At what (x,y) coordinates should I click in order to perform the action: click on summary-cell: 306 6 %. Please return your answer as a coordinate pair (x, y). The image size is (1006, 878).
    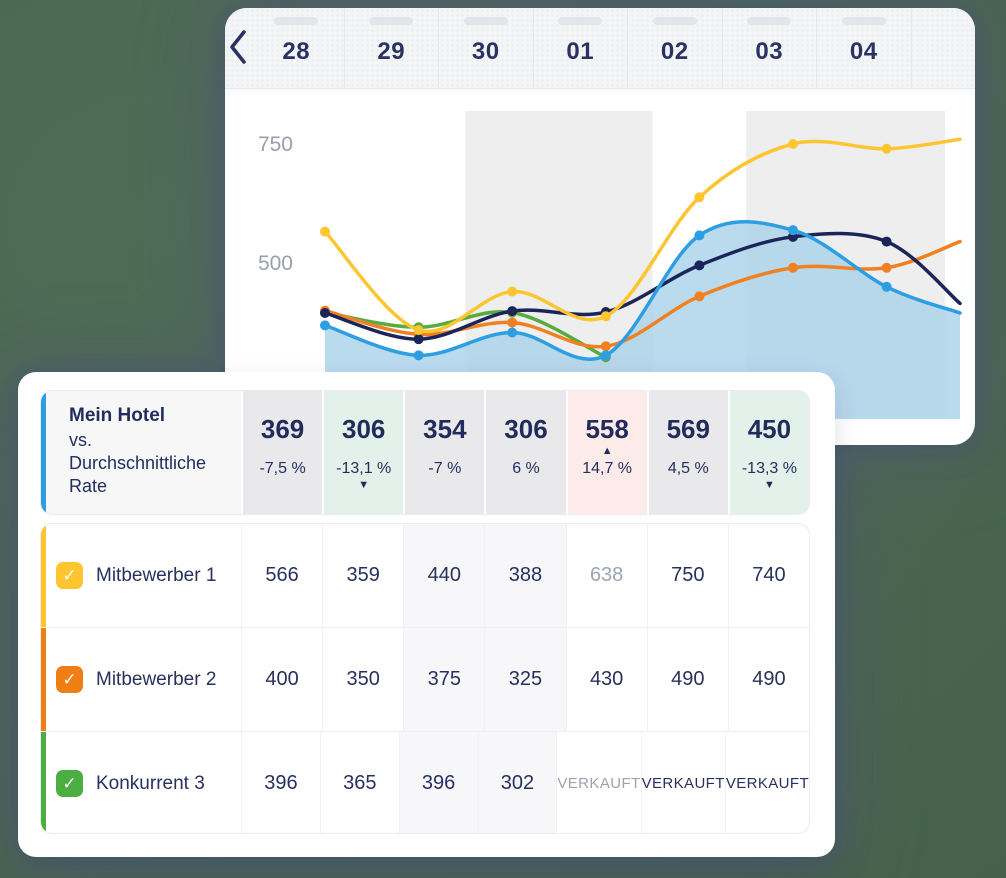
    Looking at the image, I should click on (525, 452).